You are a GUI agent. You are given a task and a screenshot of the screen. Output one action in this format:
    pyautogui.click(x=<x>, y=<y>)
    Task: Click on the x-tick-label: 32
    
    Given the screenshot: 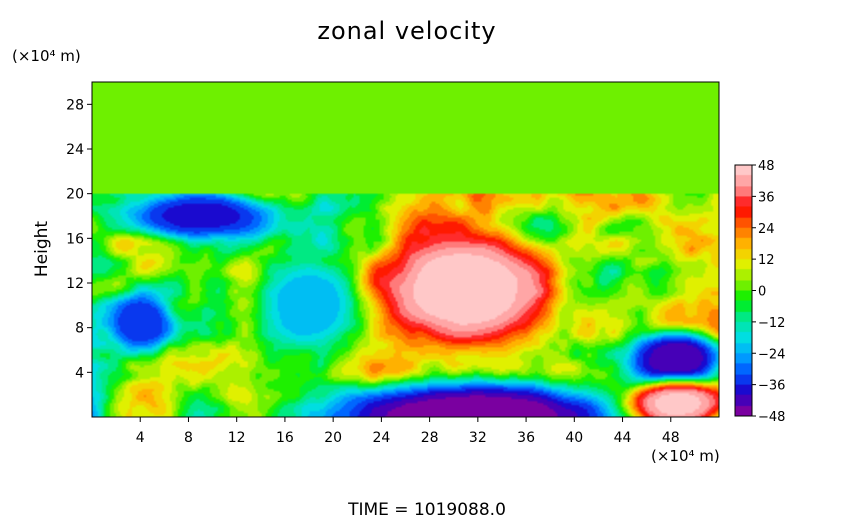 What is the action you would take?
    pyautogui.click(x=478, y=438)
    